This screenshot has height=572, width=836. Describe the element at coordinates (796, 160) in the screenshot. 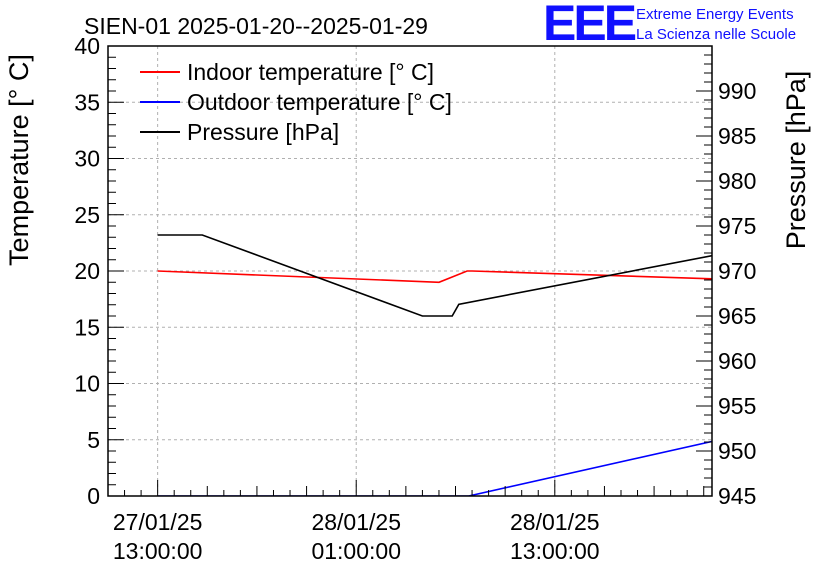

I see `y2-axis-title: Pressure [hPa]` at that location.